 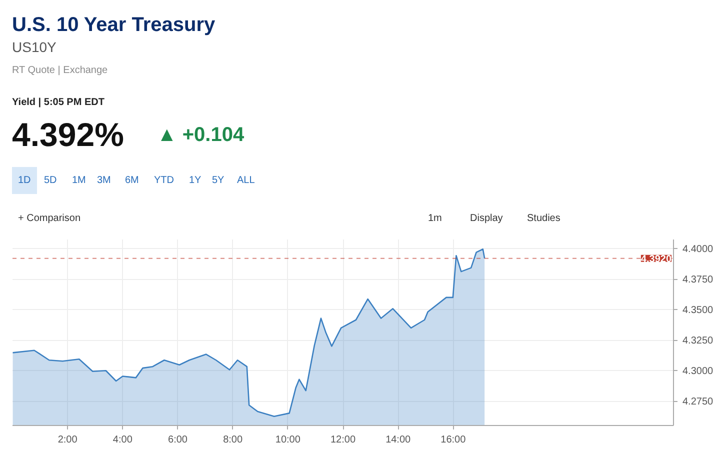 I want to click on y-tick-label: 4.3750, so click(x=698, y=280).